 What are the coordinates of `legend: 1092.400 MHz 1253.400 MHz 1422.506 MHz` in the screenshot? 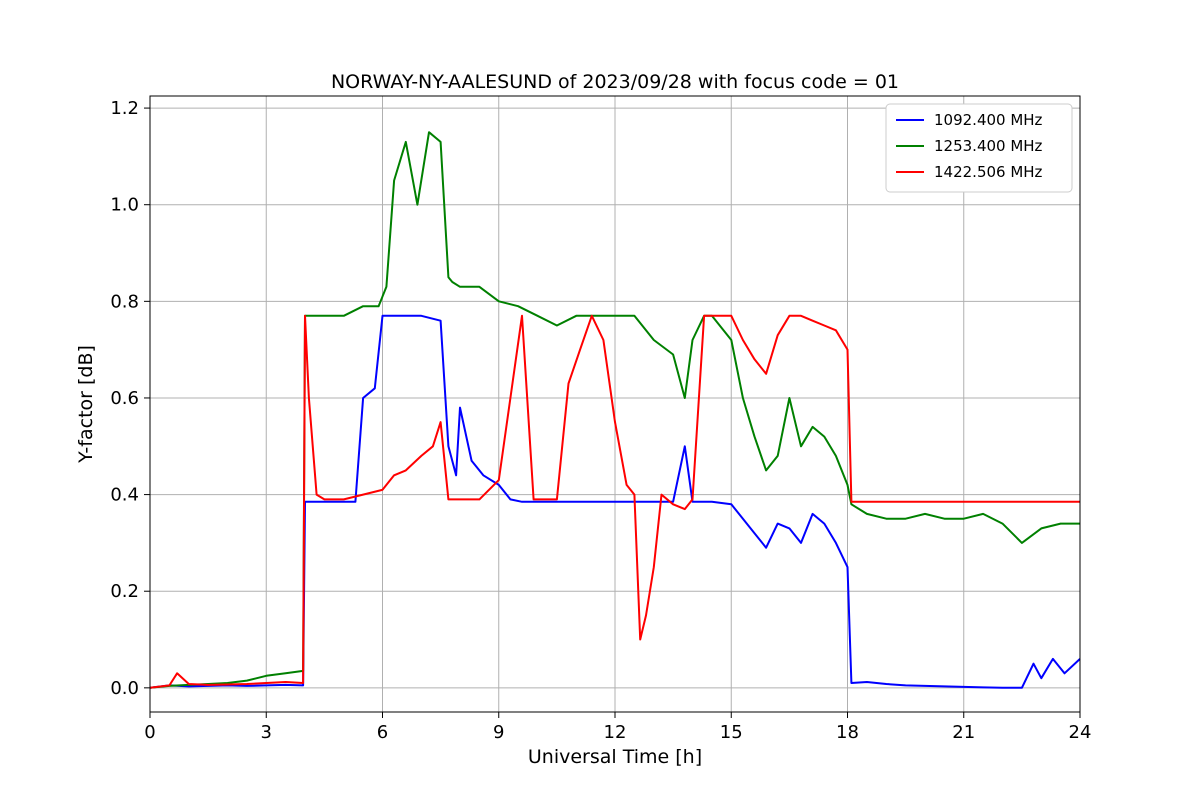 It's located at (979, 148).